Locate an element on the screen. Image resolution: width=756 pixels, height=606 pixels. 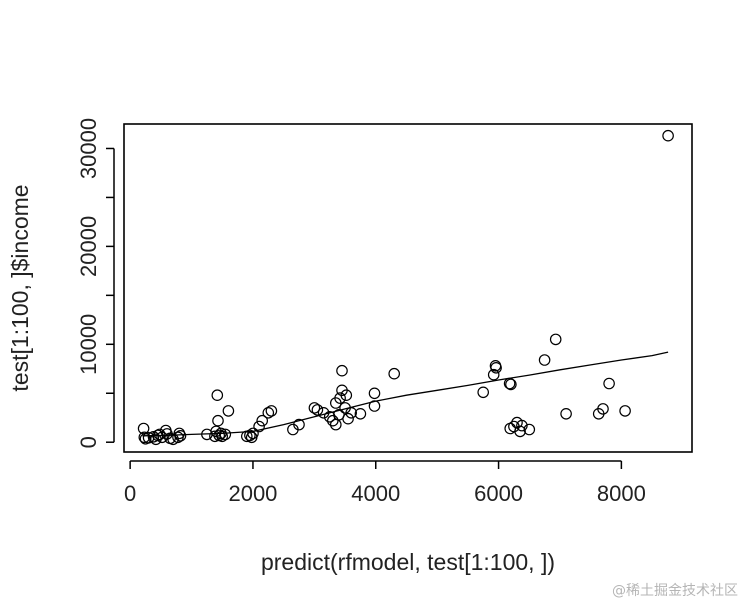
y-tick-label: 0 is located at coordinates (88, 442).